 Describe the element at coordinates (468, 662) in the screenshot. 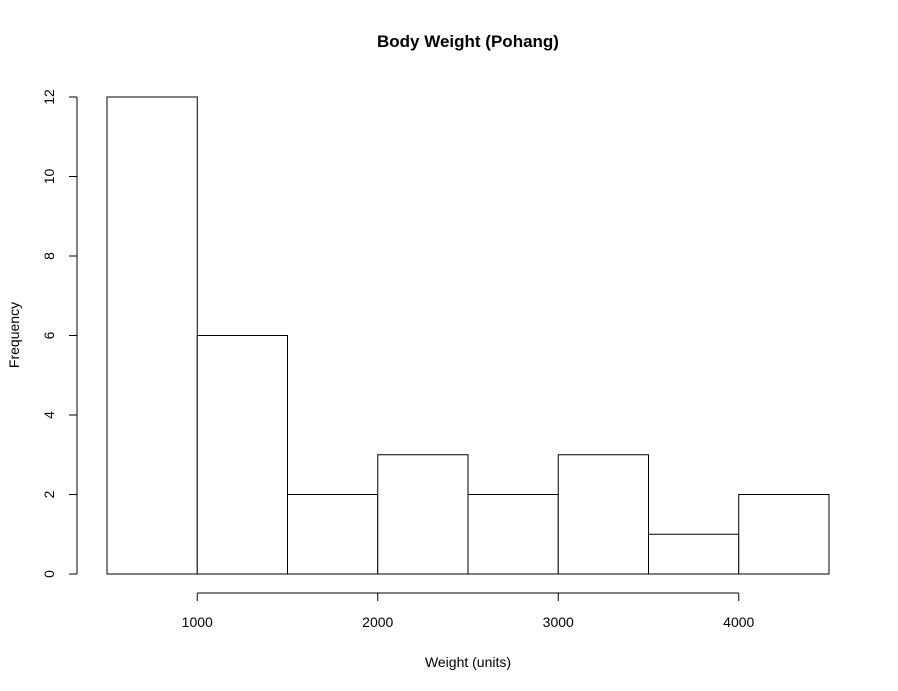

I see `x-axis-label: Weight (units)` at that location.